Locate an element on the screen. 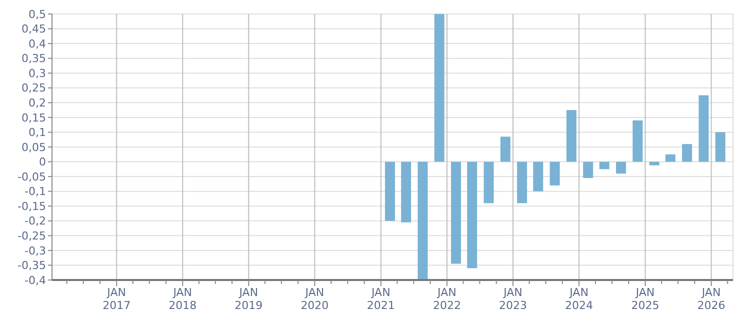 The width and height of the screenshot is (751, 313). x-tick-label: JAN 2020 is located at coordinates (314, 299).